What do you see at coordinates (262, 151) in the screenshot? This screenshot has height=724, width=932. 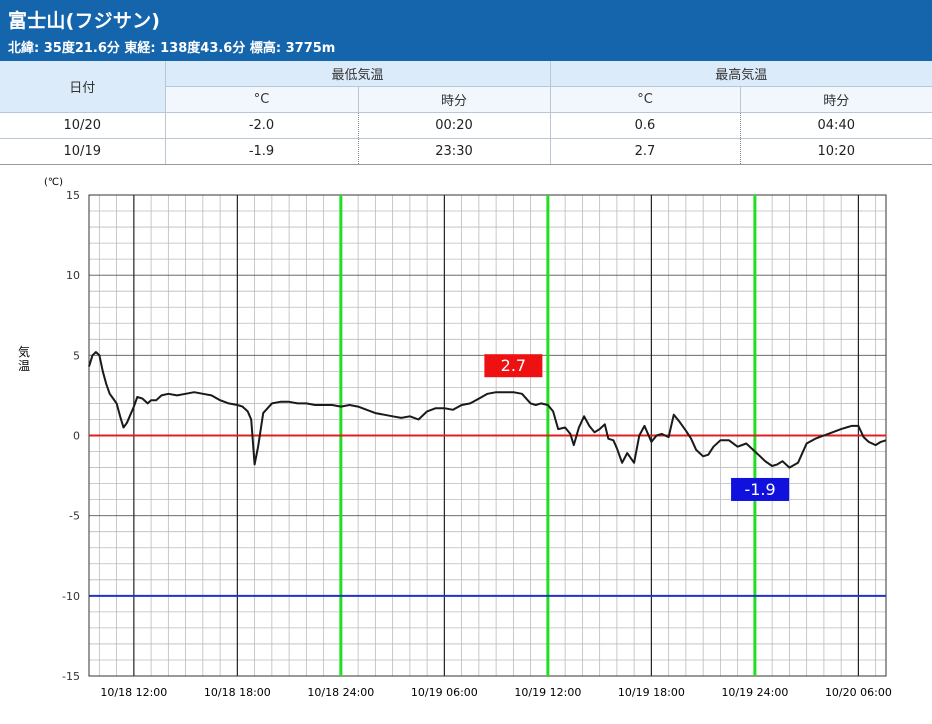 I see `row-min-temp: -1.9` at bounding box center [262, 151].